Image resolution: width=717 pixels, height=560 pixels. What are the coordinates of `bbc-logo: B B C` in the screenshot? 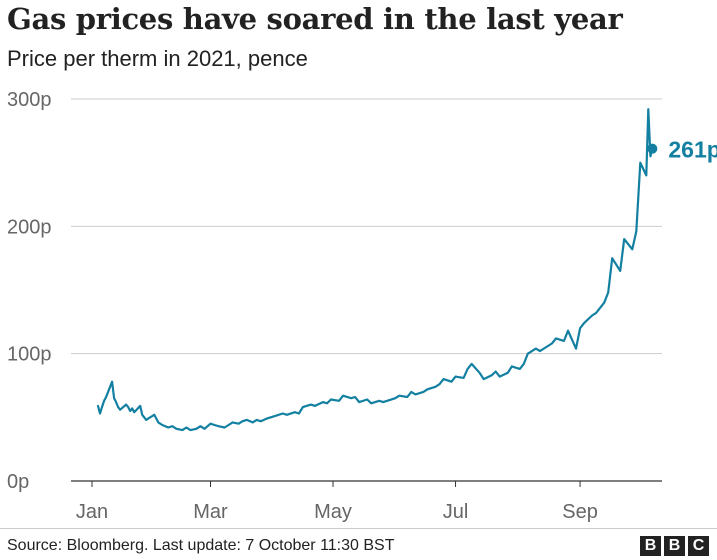 It's located at (674, 546).